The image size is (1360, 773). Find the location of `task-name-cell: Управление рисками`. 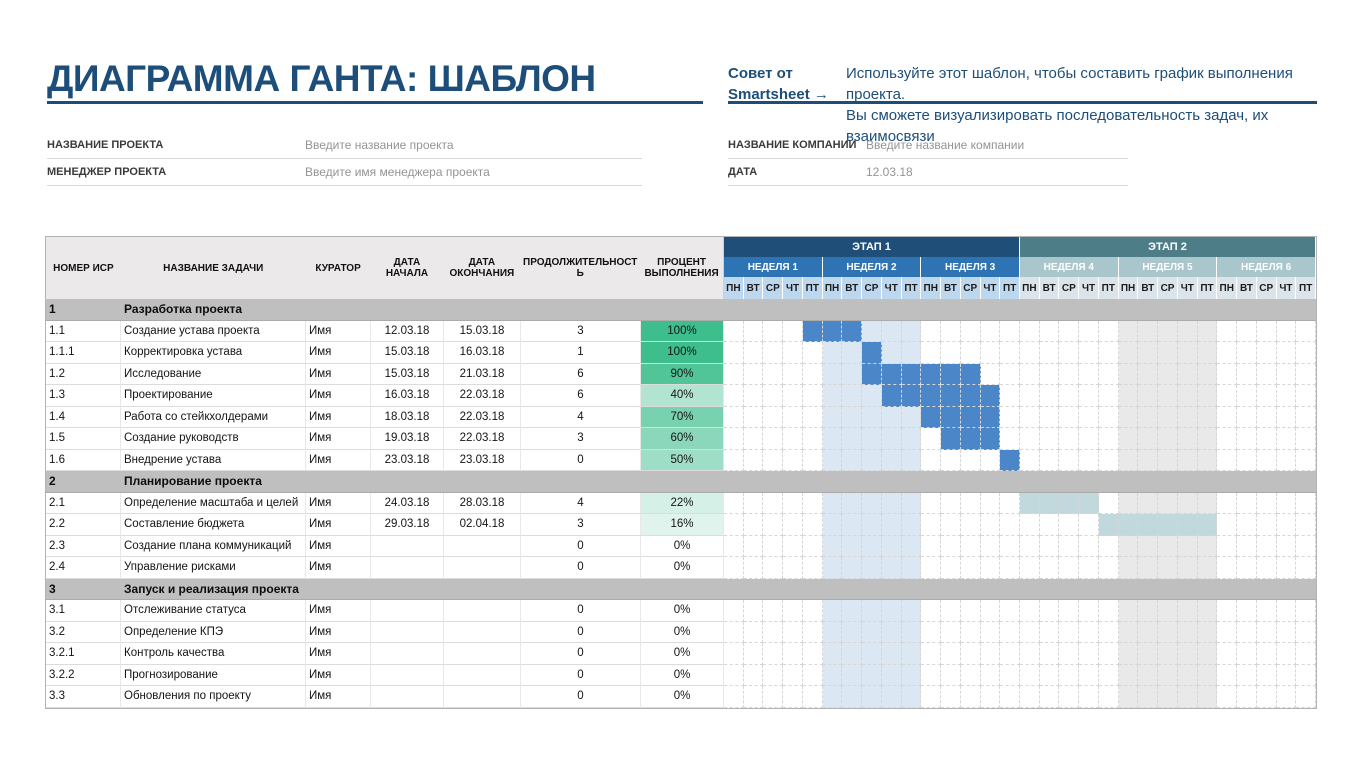

task-name-cell: Управление рисками is located at coordinates (213, 568).